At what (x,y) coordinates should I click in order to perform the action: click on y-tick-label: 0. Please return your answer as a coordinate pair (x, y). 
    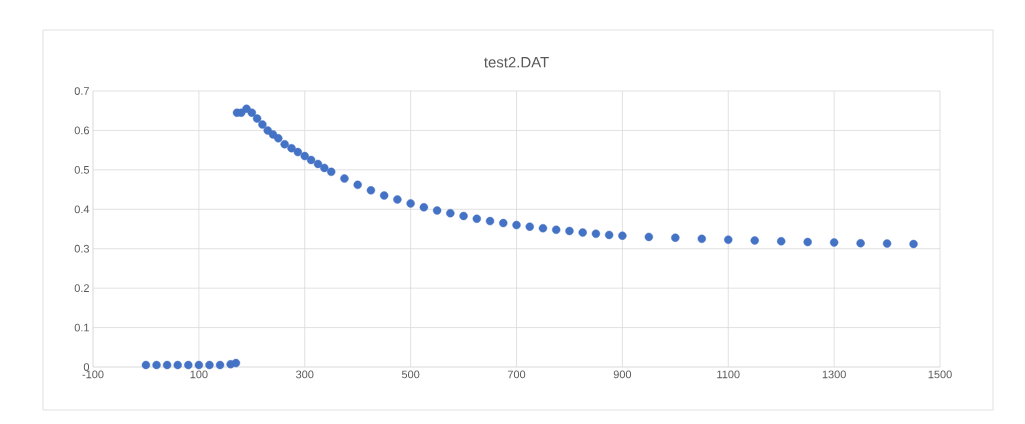
    Looking at the image, I should click on (86, 367).